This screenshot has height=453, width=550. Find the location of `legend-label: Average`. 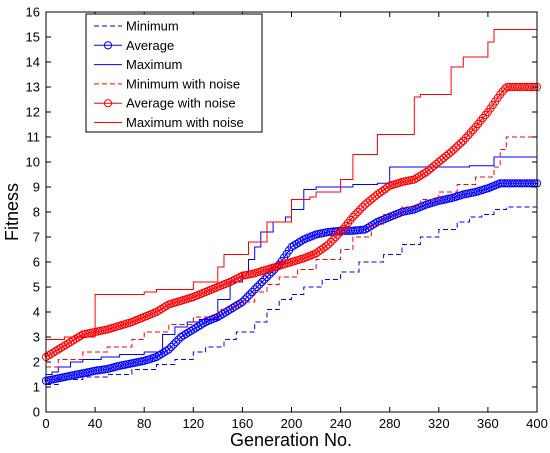

legend-label: Average is located at coordinates (150, 45).